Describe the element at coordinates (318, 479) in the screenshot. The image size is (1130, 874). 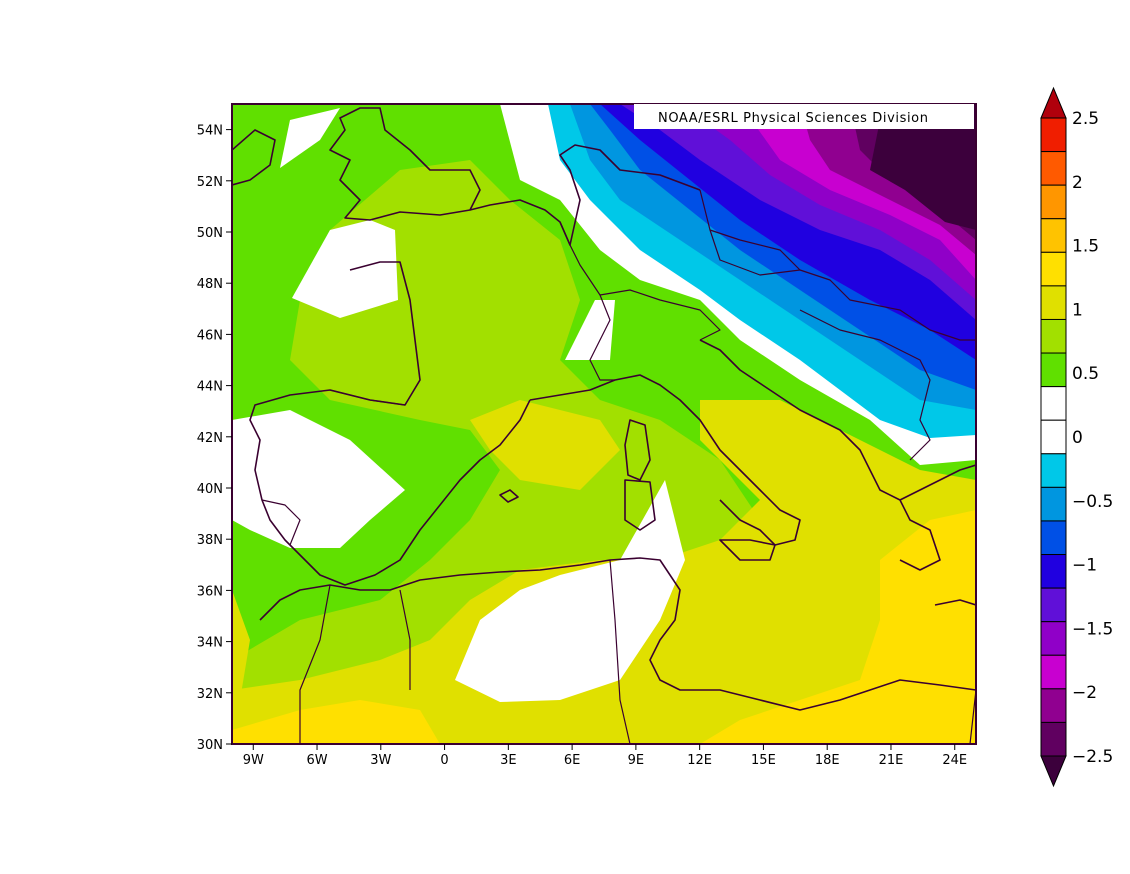
I see `field-white-iberia` at that location.